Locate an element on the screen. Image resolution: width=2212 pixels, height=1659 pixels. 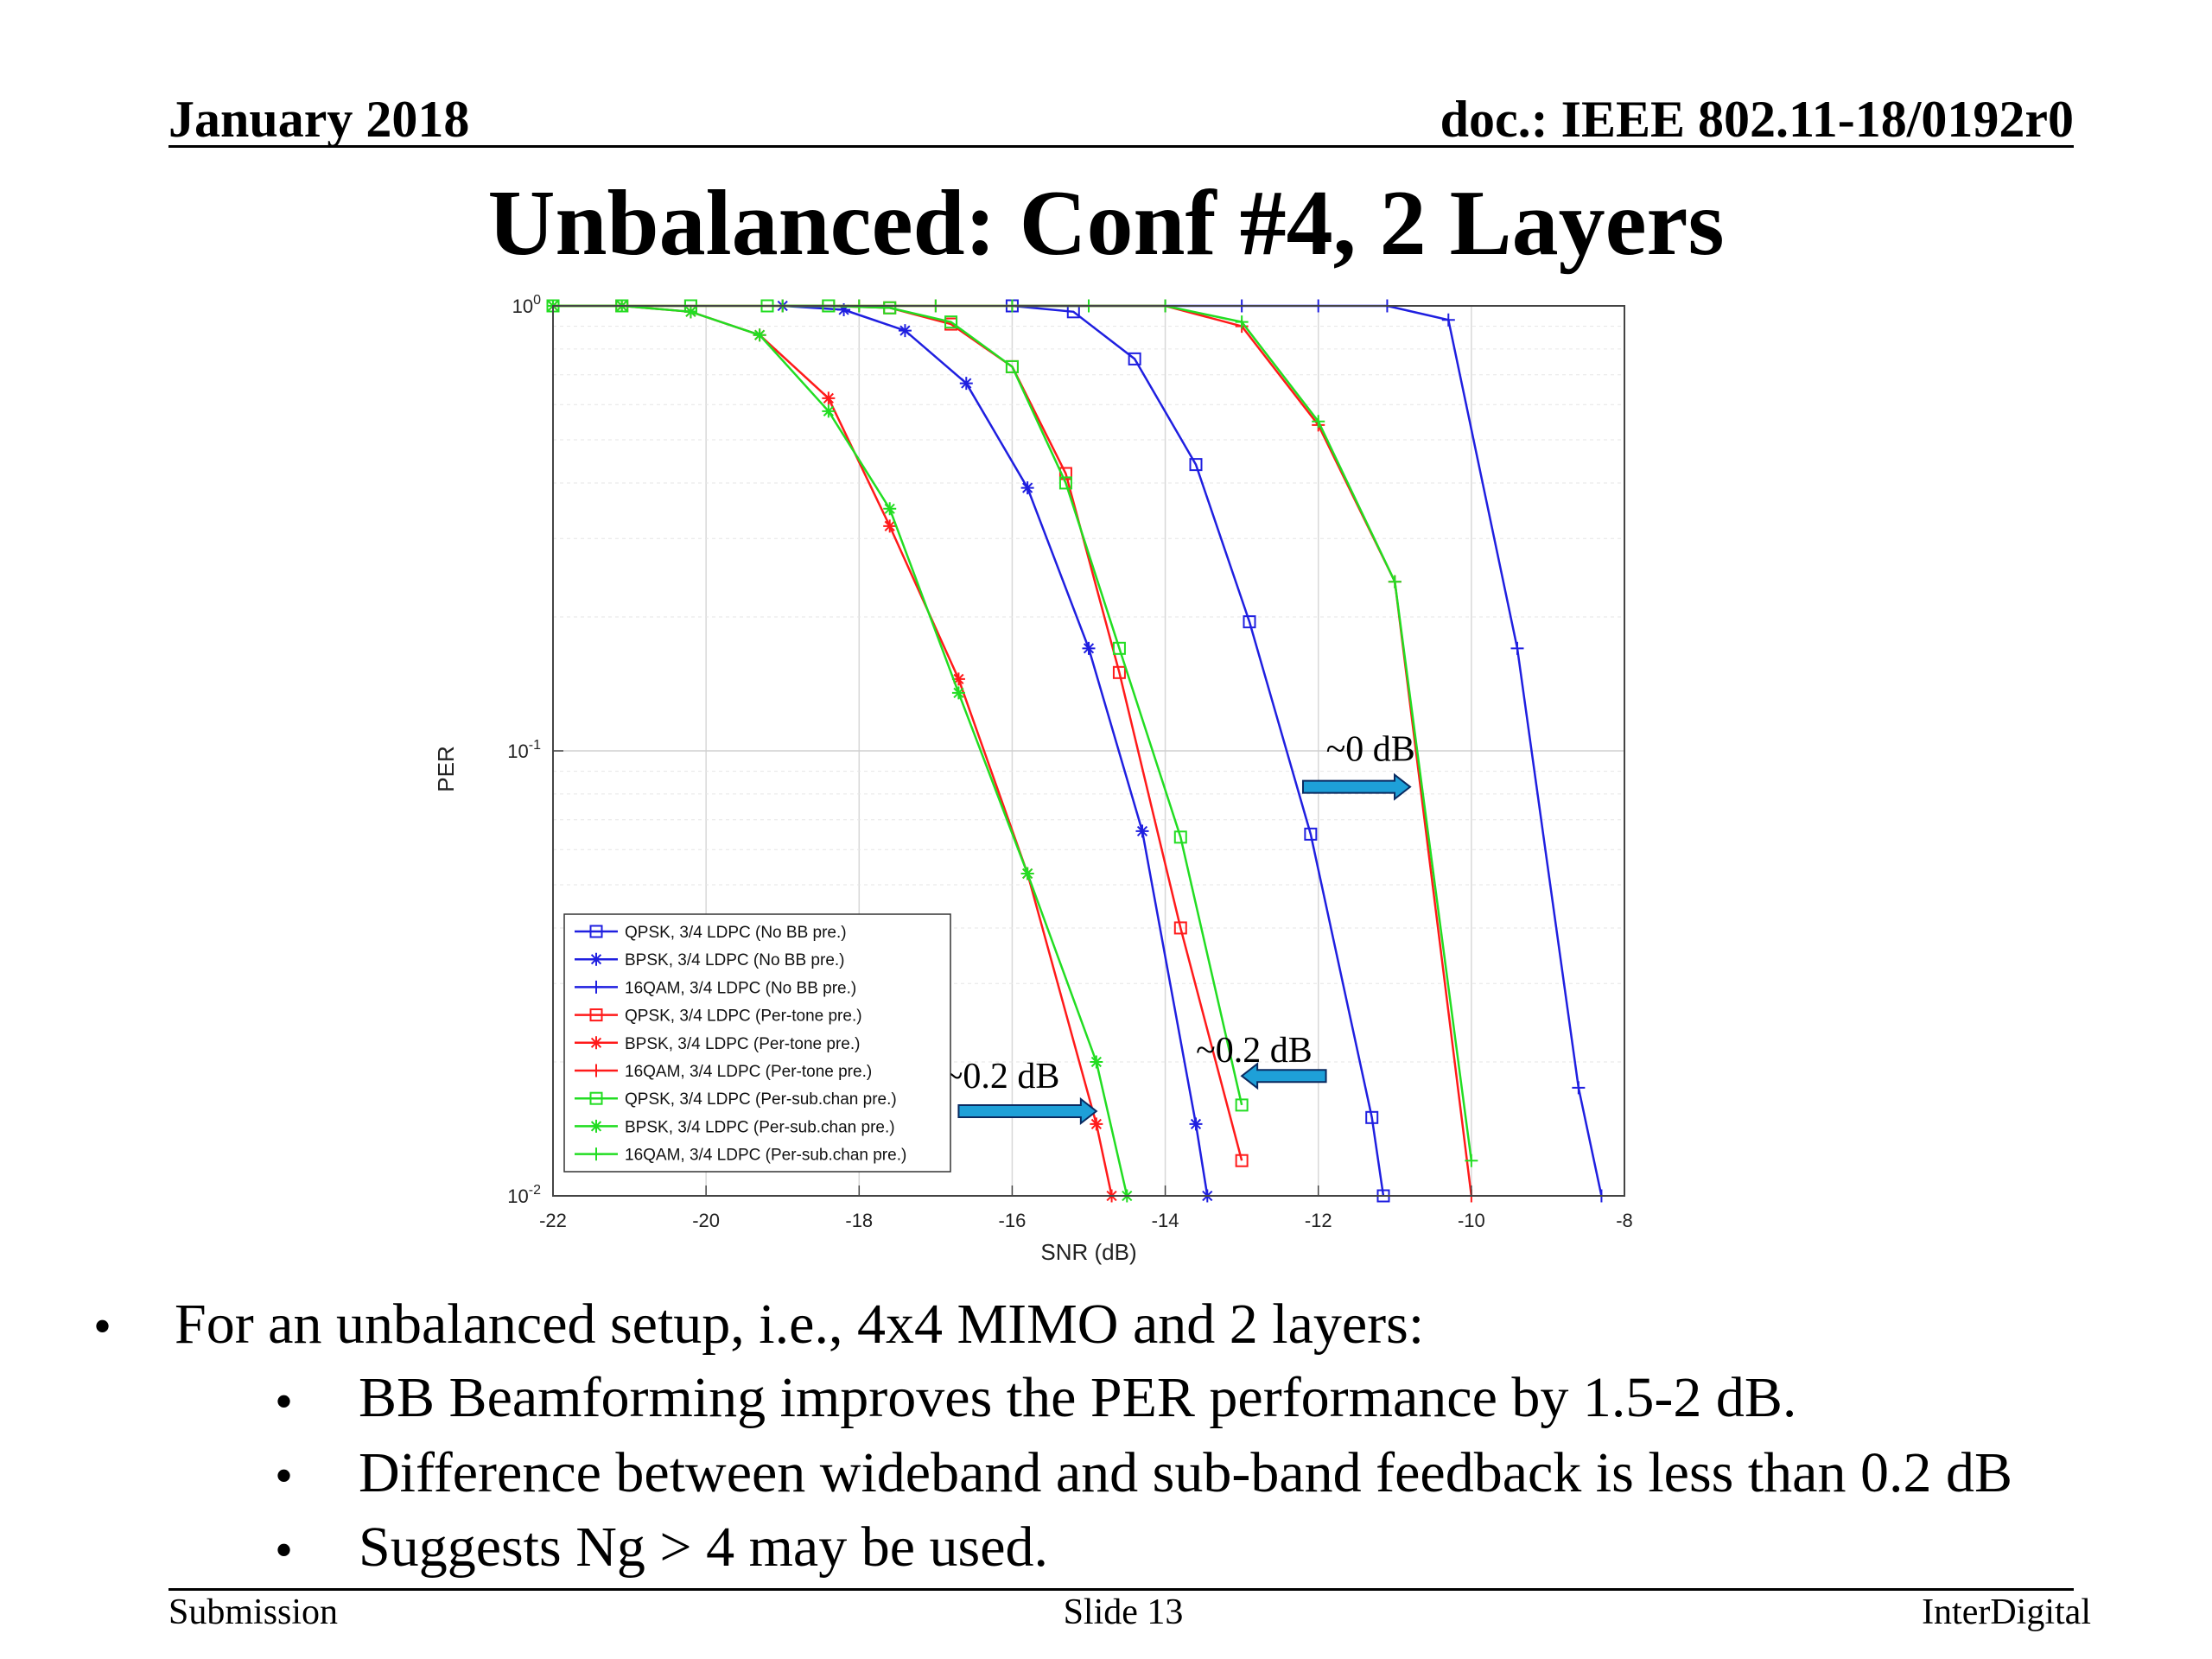
legend-label: BPSK, 3/4 LDPC (No BB pre.) is located at coordinates (735, 960).